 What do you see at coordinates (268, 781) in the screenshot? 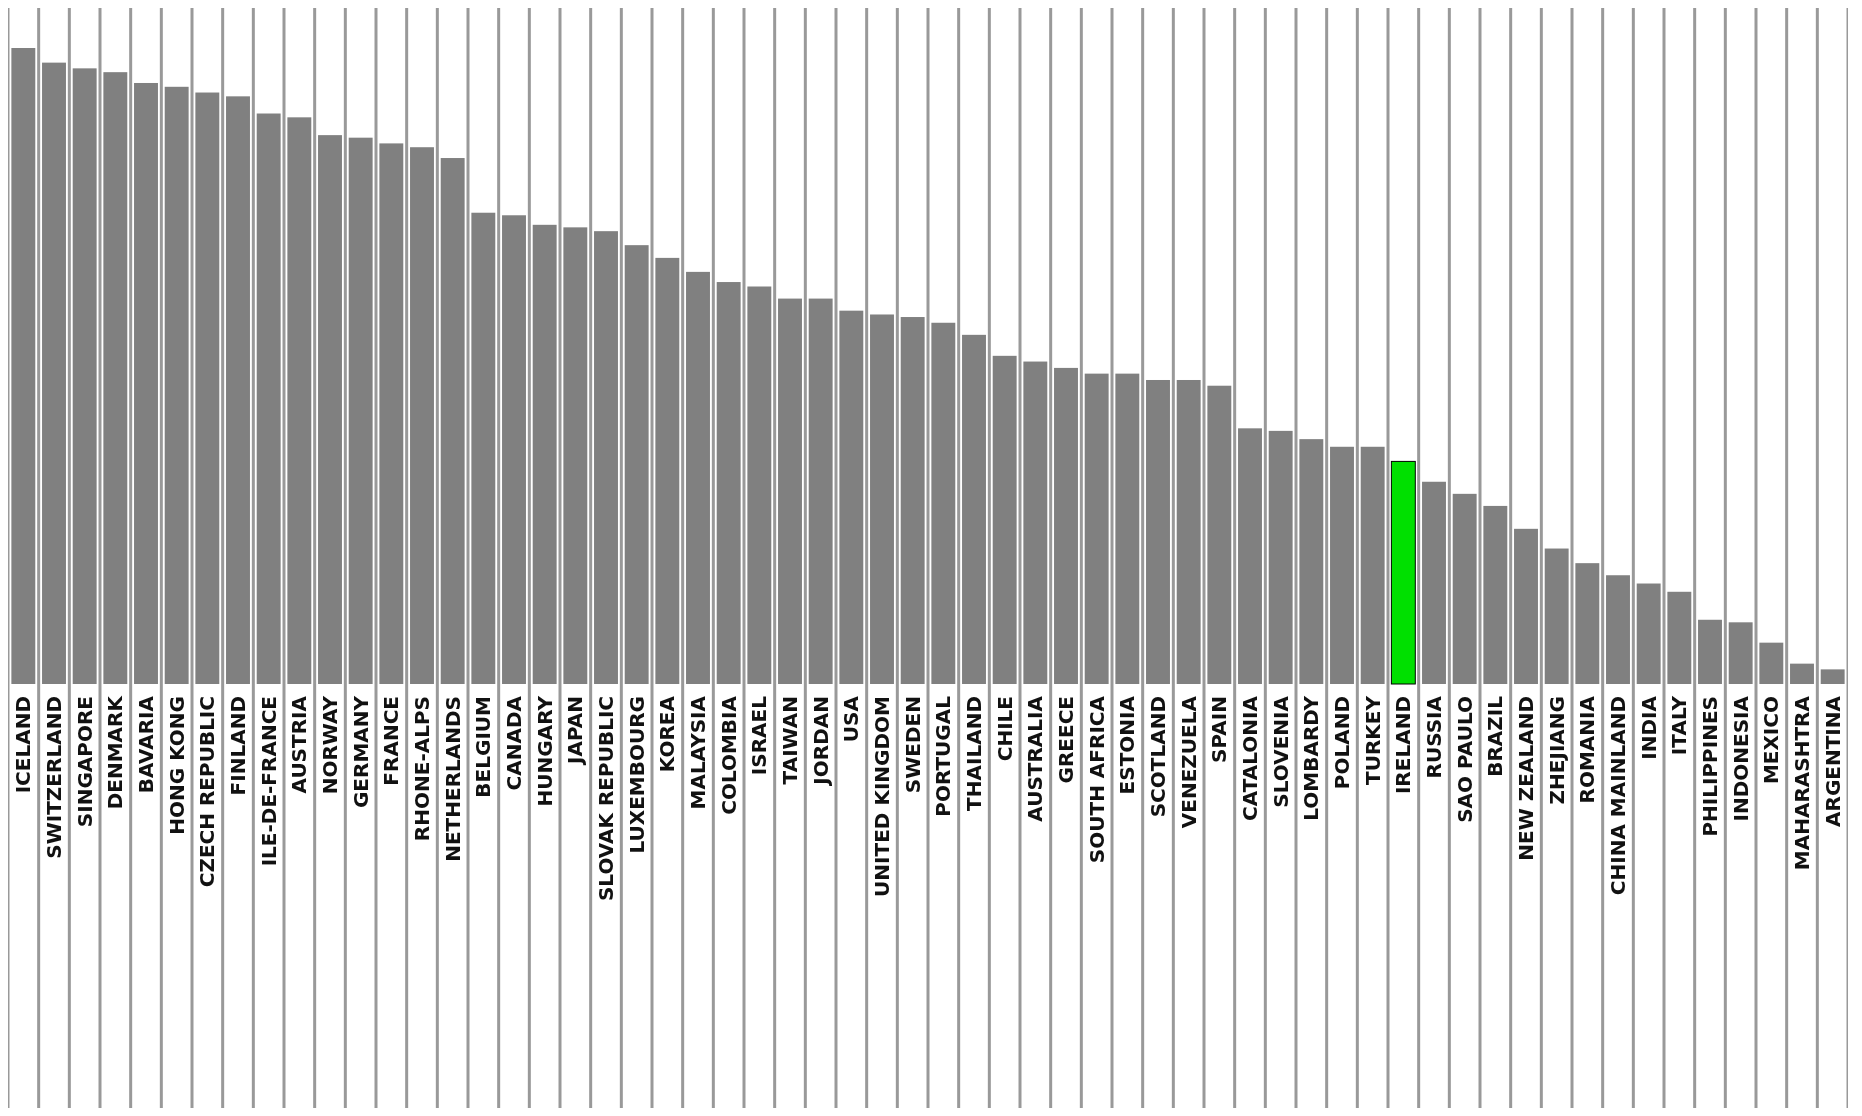
I see `x-tick-label: ILE-DE-FRANCE` at bounding box center [268, 781].